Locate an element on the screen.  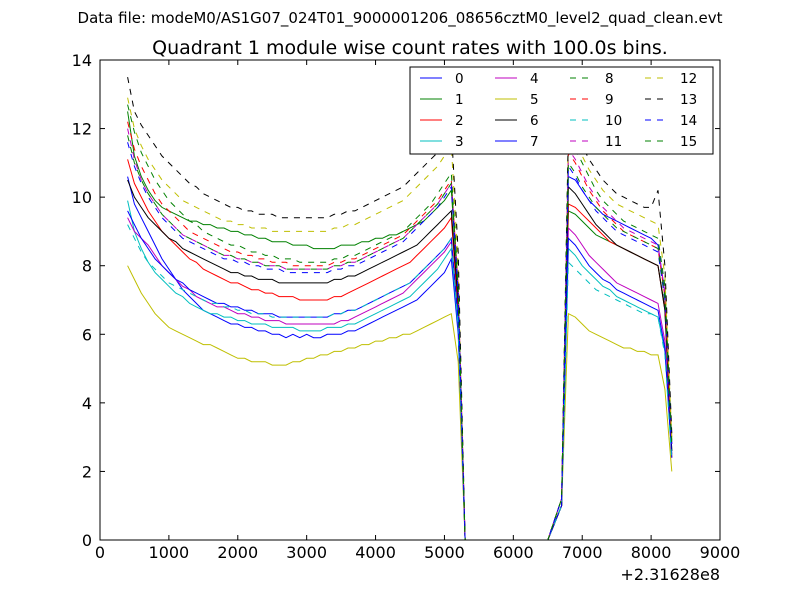
y-tick-label: 12 is located at coordinates (82, 129).